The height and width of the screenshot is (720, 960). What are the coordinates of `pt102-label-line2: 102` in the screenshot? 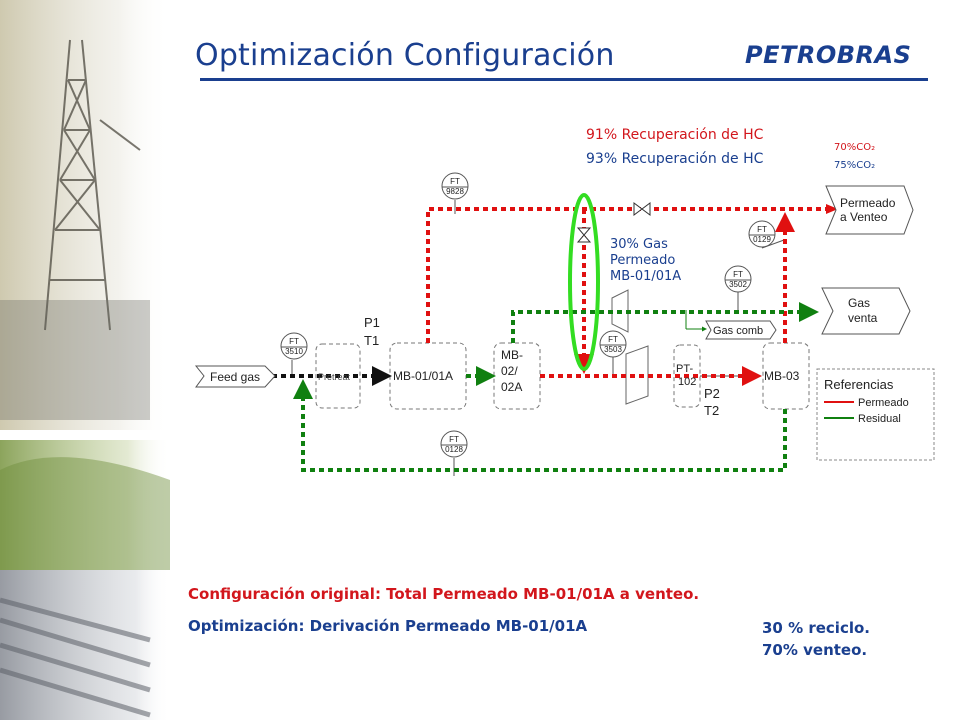 It's located at (687, 382).